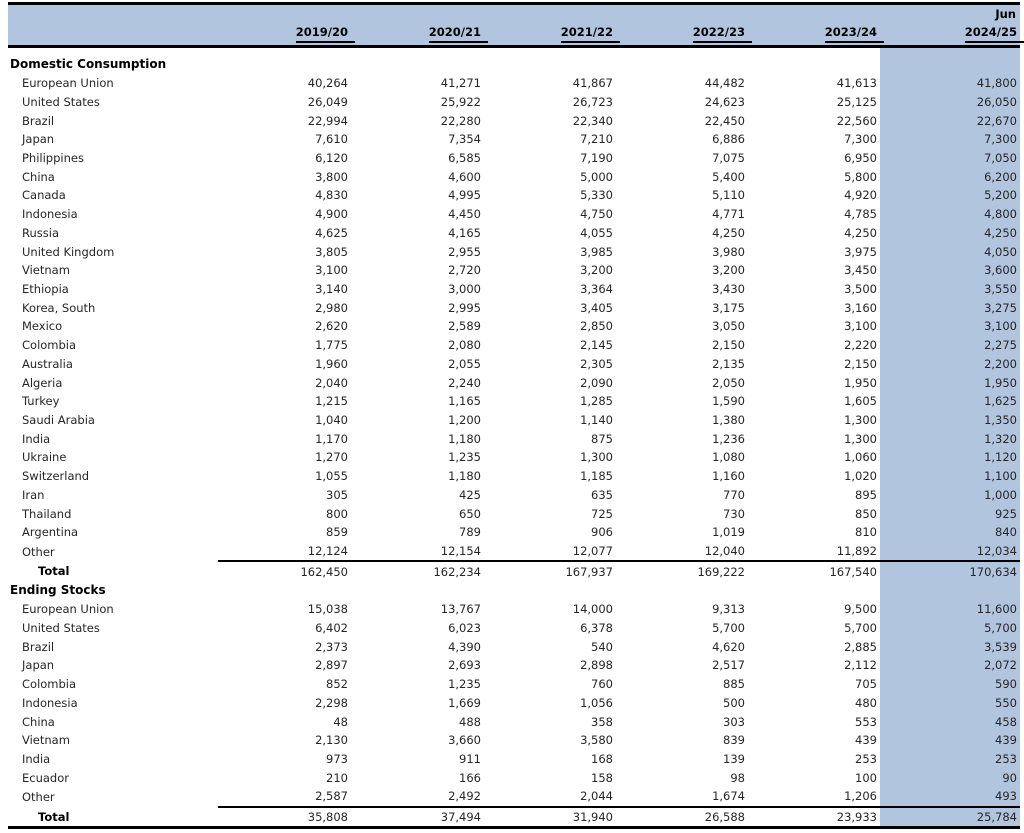  Describe the element at coordinates (331, 270) in the screenshot. I see `value-cell: 3,100` at that location.